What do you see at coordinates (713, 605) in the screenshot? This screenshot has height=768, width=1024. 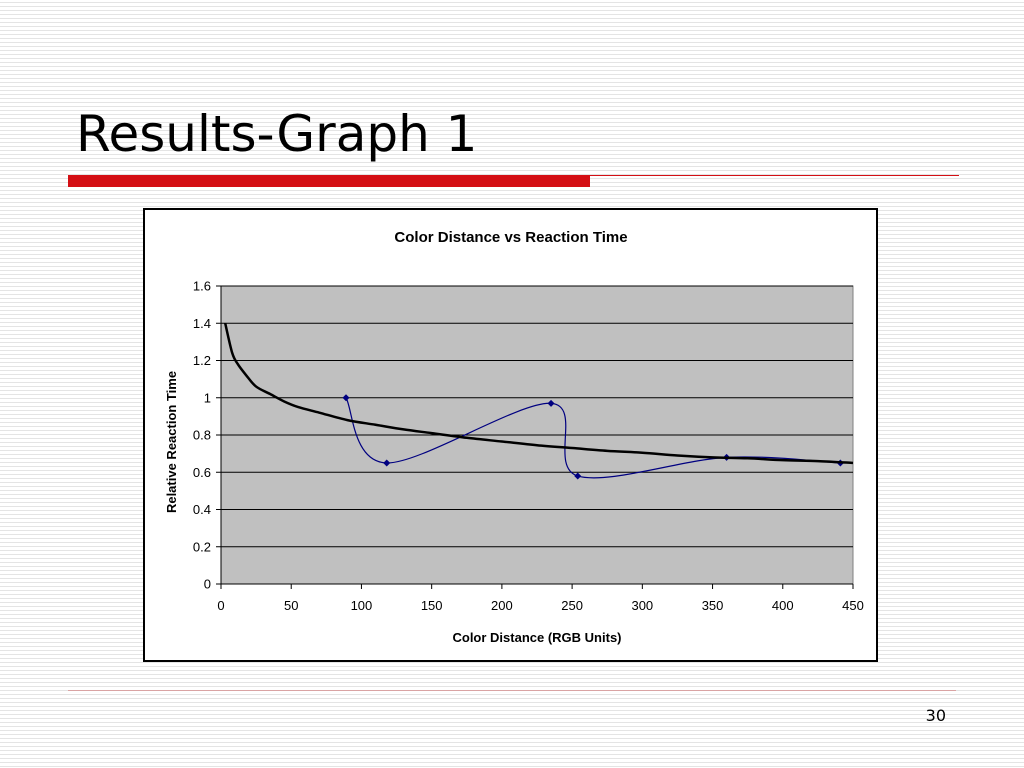 I see `x-tick-label: 350` at bounding box center [713, 605].